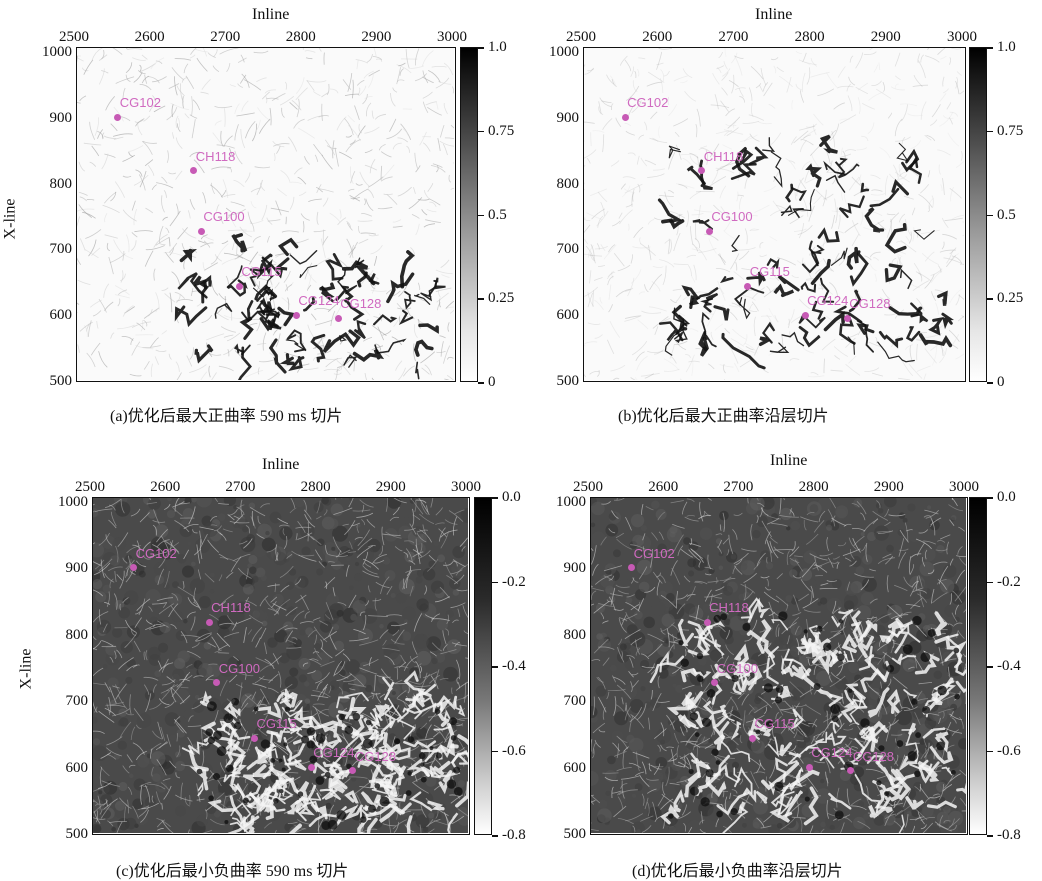  Describe the element at coordinates (575, 701) in the screenshot. I see `ytick-d: 700` at that location.